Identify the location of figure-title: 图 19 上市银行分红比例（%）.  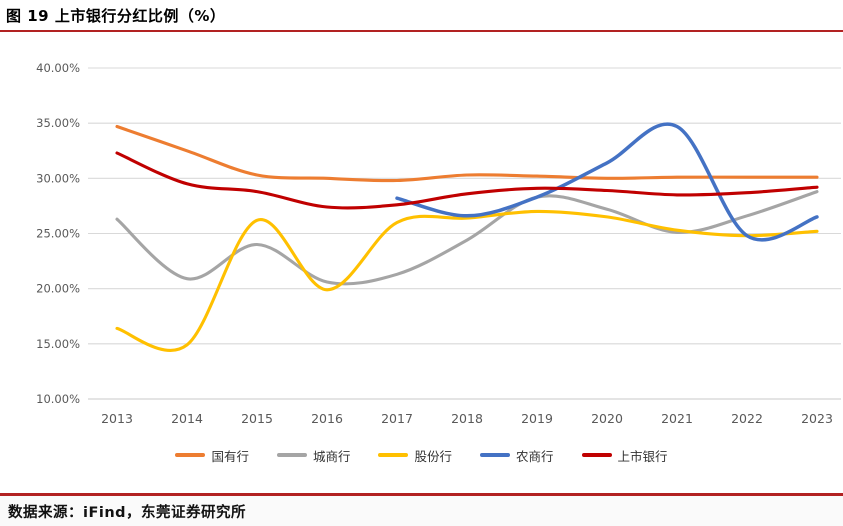
(116, 16).